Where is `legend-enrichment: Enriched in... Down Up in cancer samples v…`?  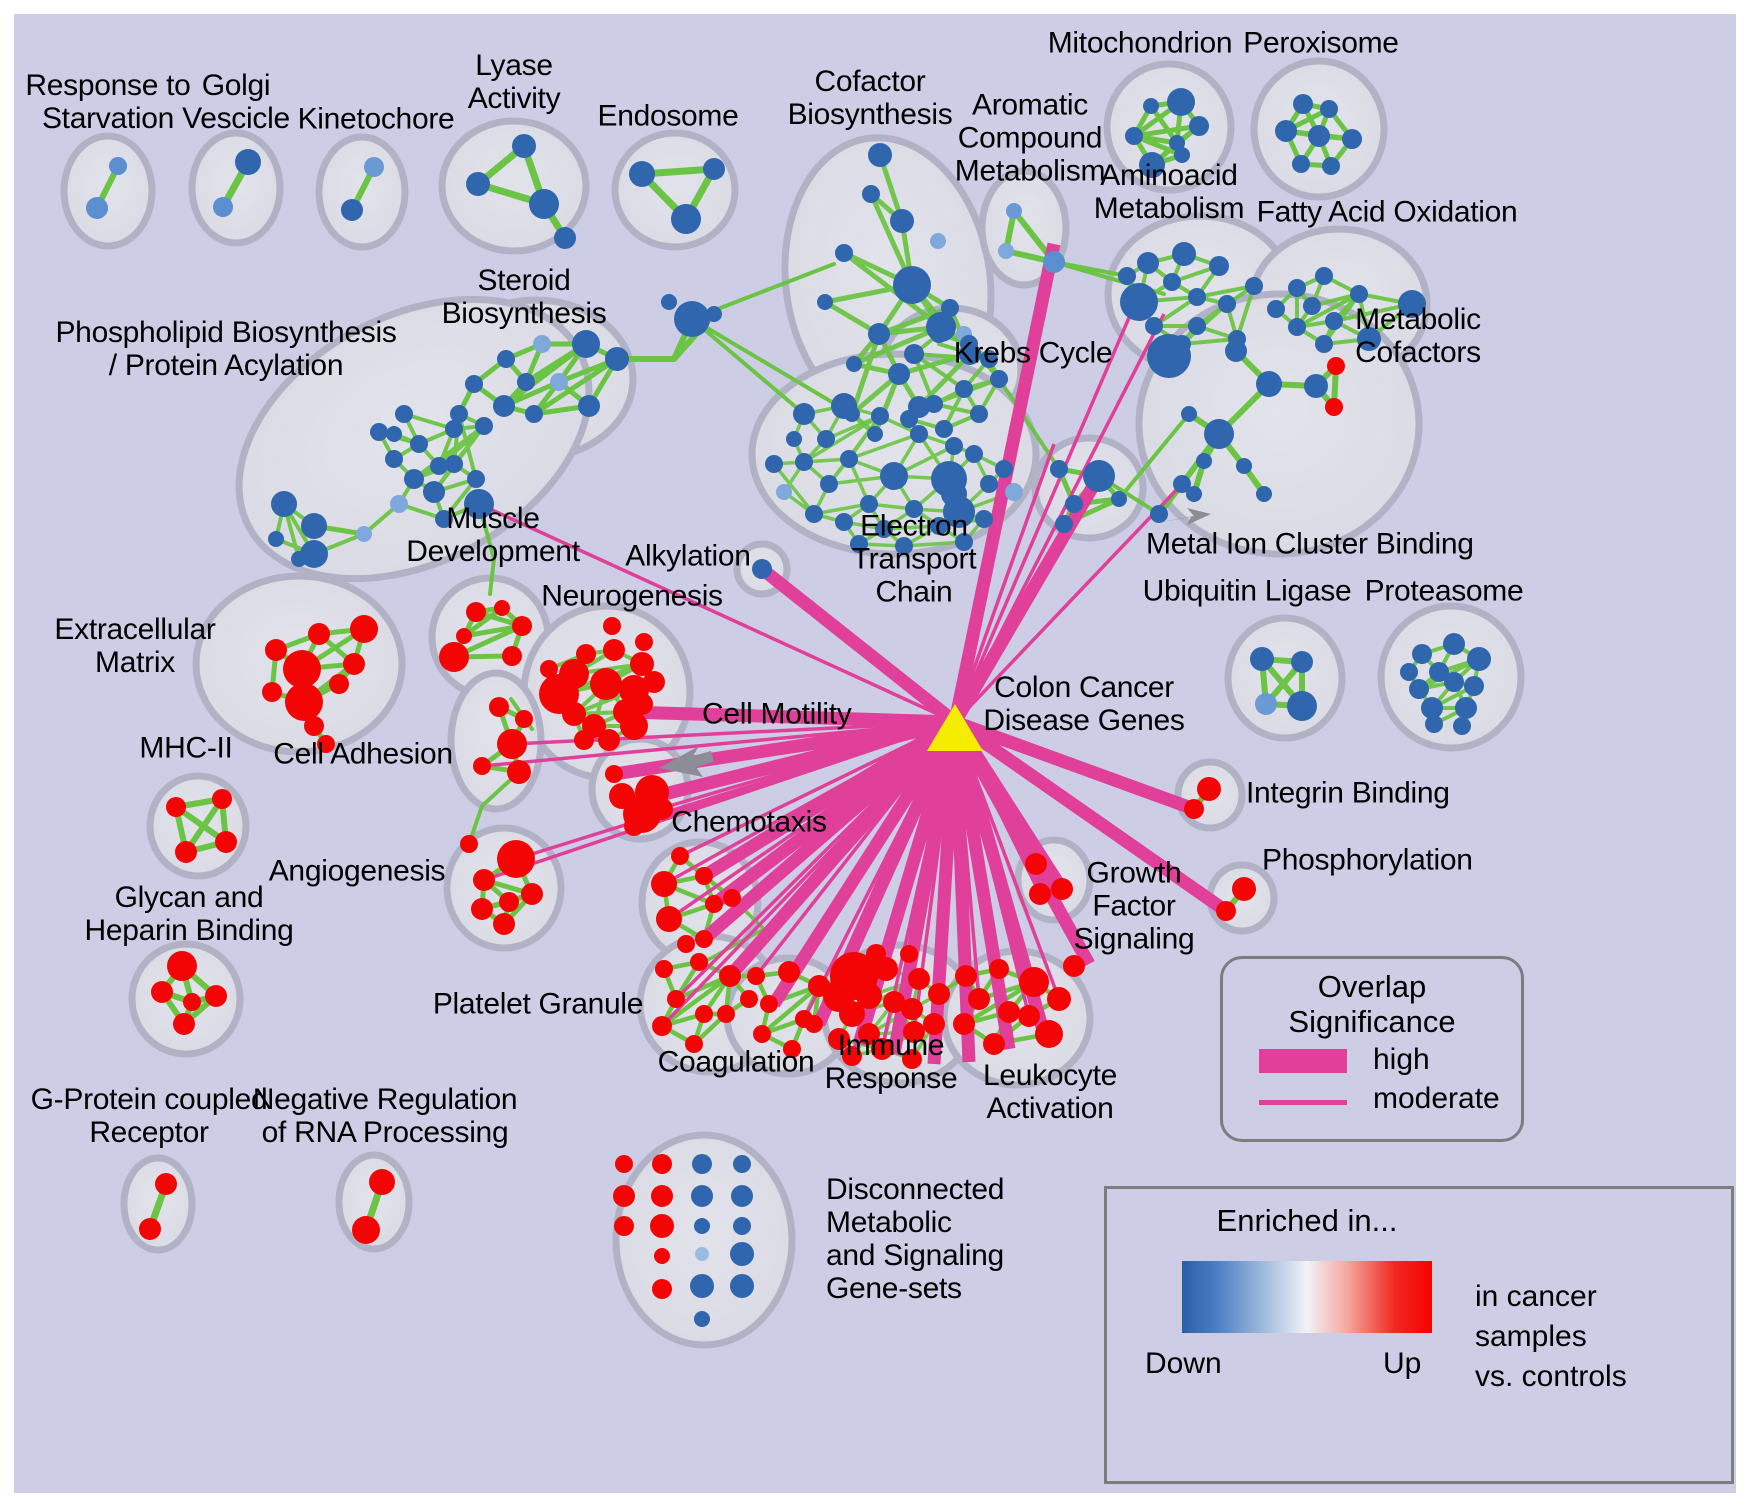
legend-enrichment: Enriched in... Down Up in cancer samples v… is located at coordinates (1419, 1335).